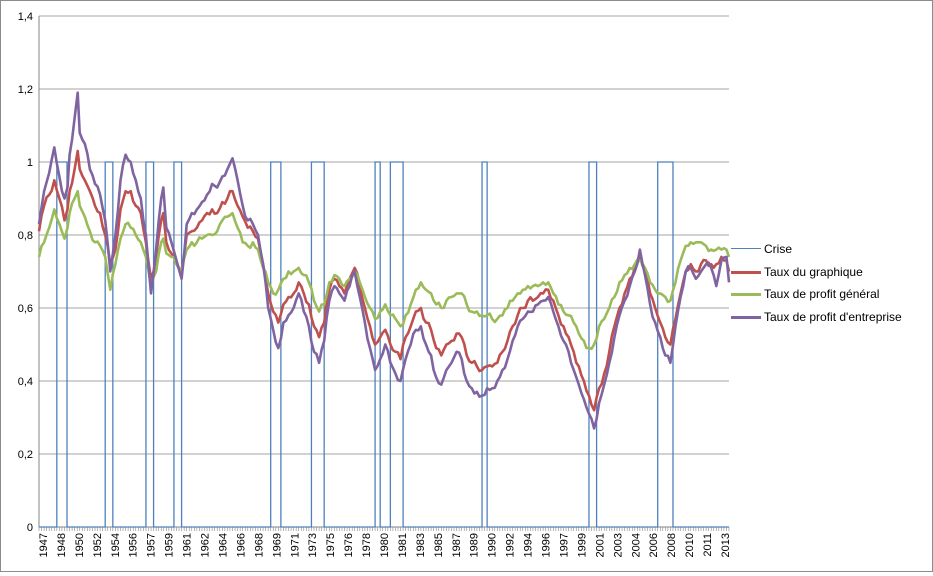 This screenshot has height=576, width=933. I want to click on y-tick-label: 1, so click(30, 163).